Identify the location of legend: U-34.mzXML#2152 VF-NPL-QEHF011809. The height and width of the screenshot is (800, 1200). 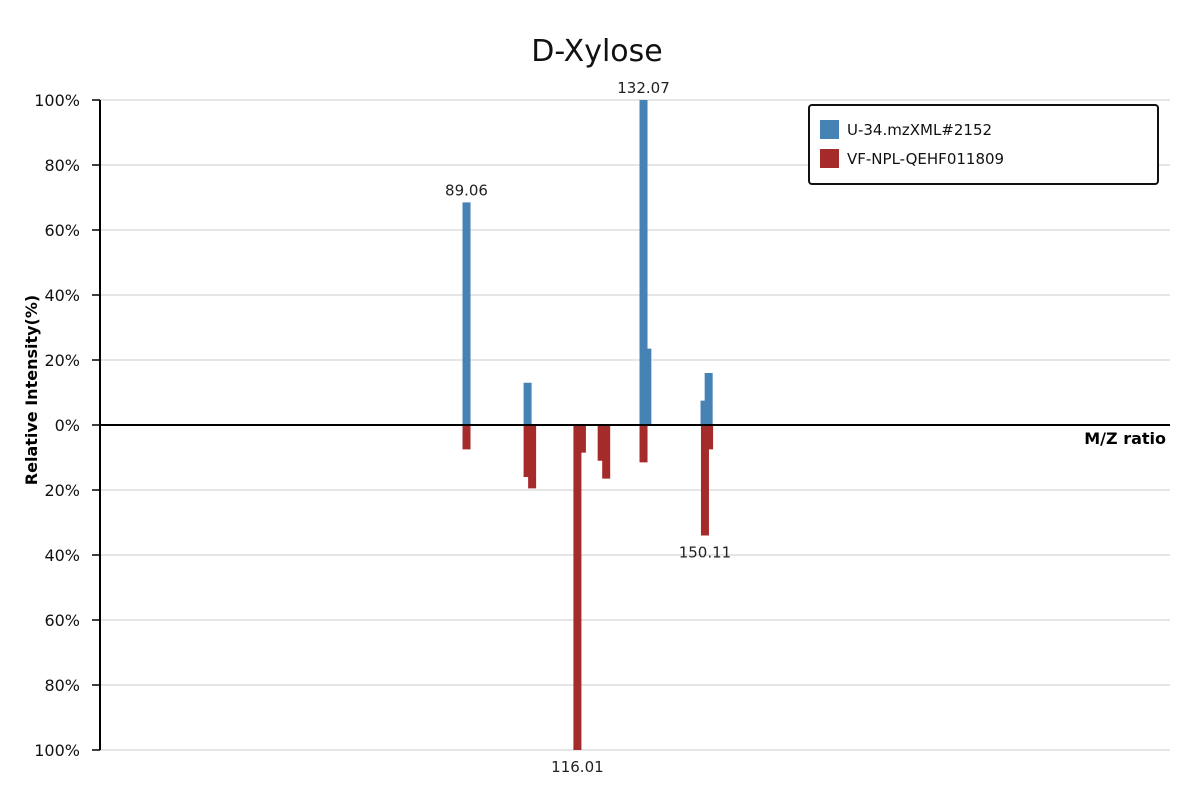
(983, 144).